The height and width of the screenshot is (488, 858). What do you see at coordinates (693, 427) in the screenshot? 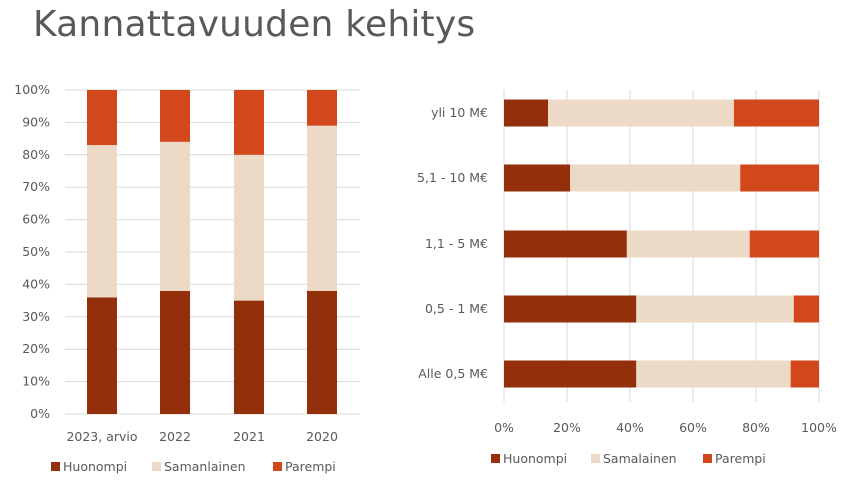
I see `x-tick-label: 60%` at bounding box center [693, 427].